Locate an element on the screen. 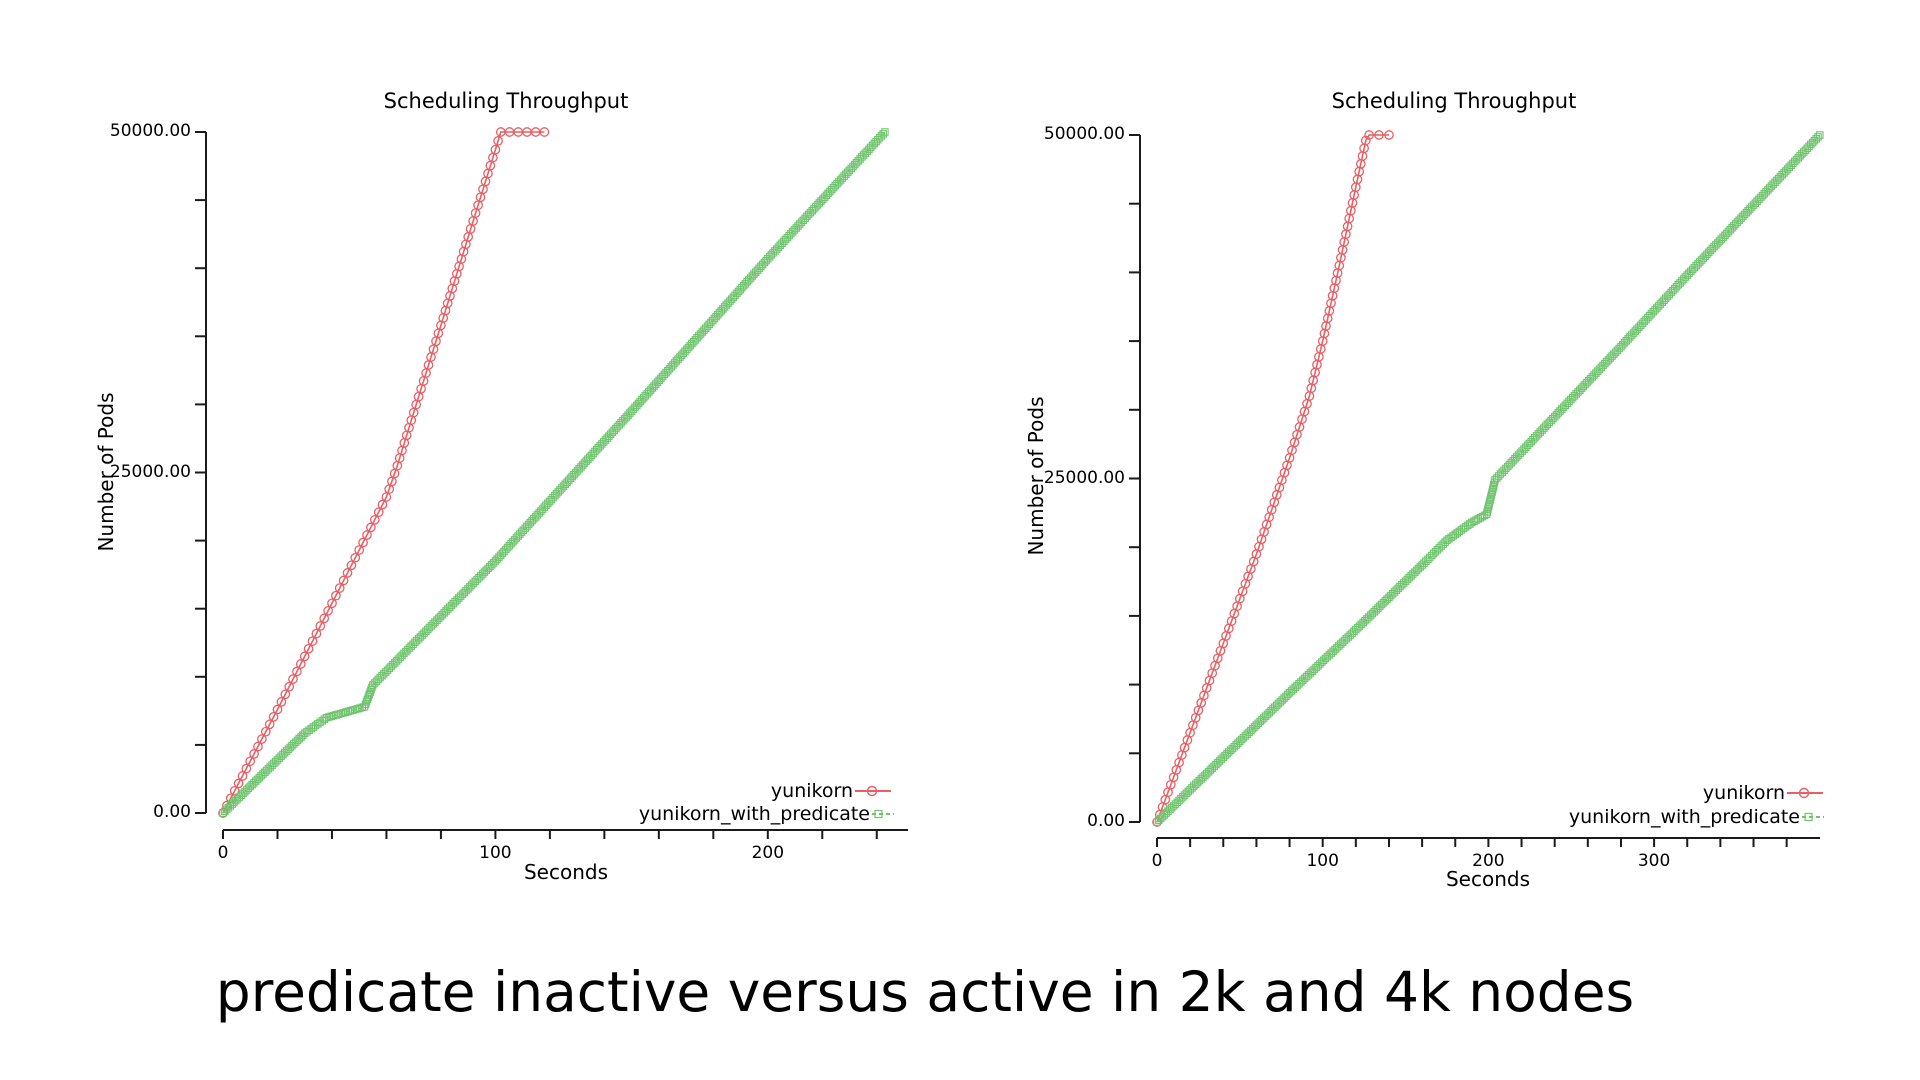 This screenshot has width=1920, height=1080. left-chart-title: Scheduling Throughput is located at coordinates (506, 101).